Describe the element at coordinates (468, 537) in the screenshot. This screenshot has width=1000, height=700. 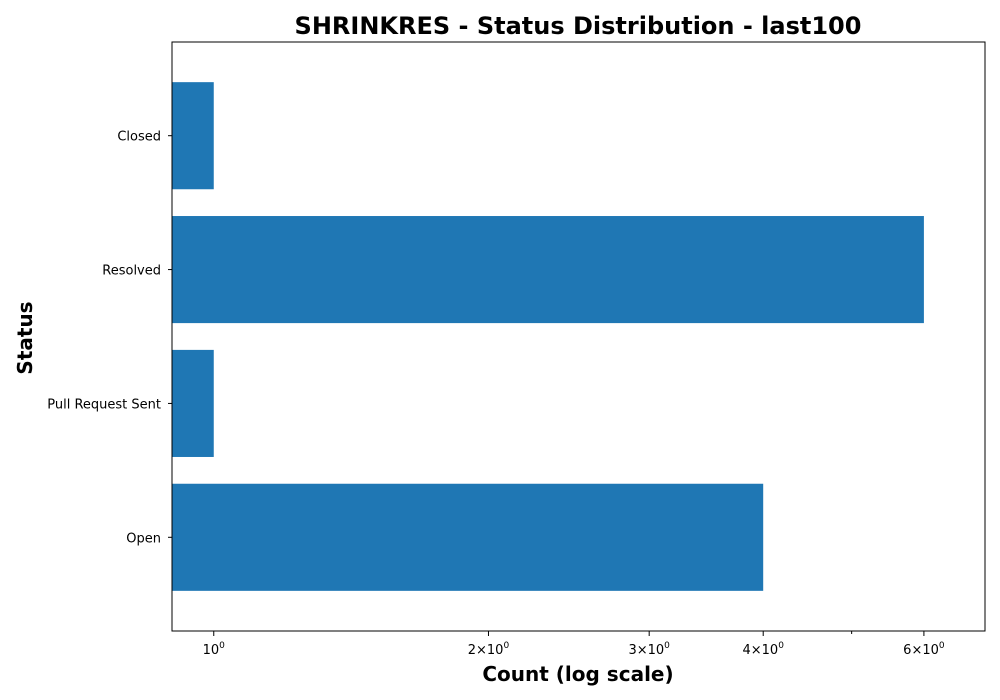
I see `bar-open` at that location.